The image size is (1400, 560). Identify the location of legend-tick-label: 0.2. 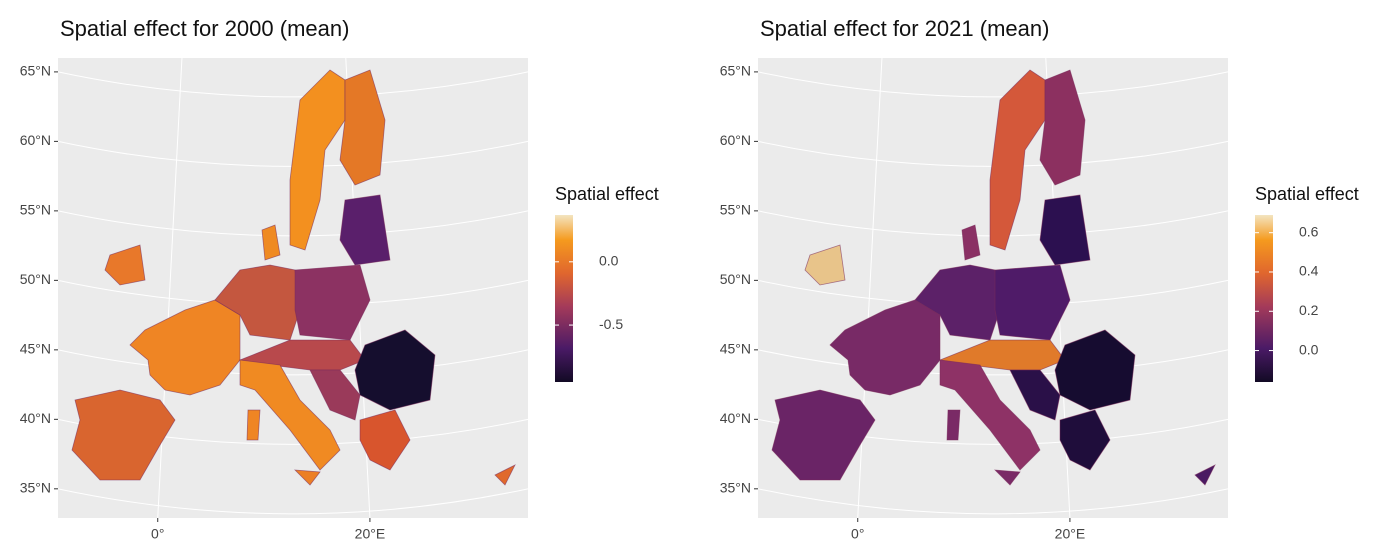
(1309, 310).